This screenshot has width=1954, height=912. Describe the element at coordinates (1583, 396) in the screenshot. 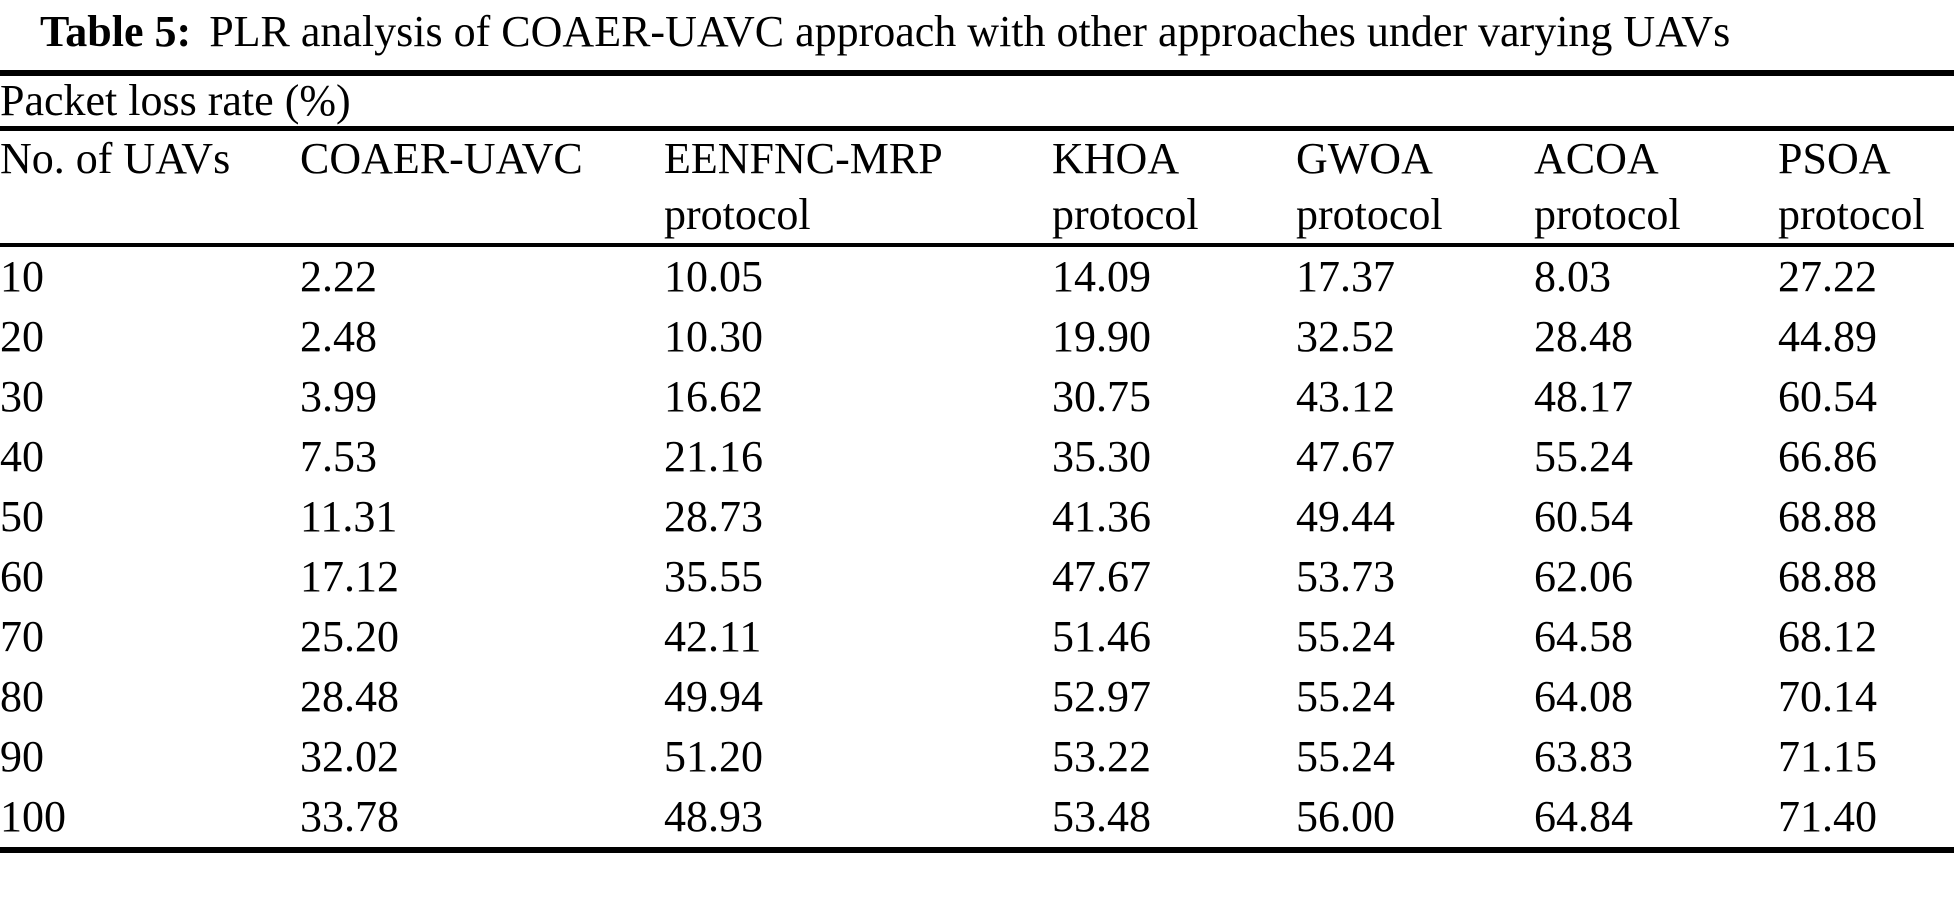

I see `table-cell: 48.17` at that location.